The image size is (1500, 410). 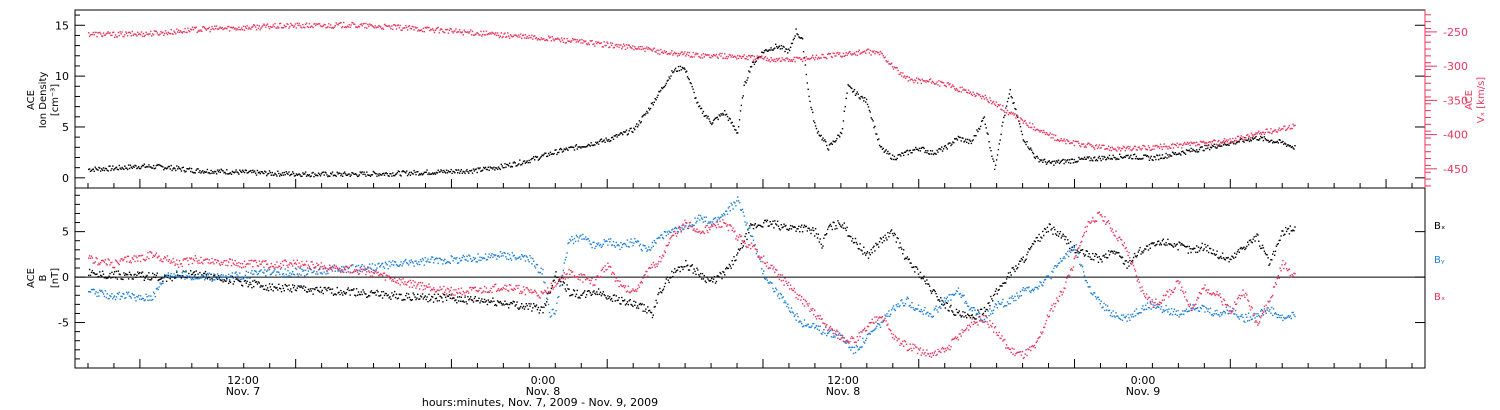 I want to click on top-ytick-label: 10, so click(x=62, y=76).